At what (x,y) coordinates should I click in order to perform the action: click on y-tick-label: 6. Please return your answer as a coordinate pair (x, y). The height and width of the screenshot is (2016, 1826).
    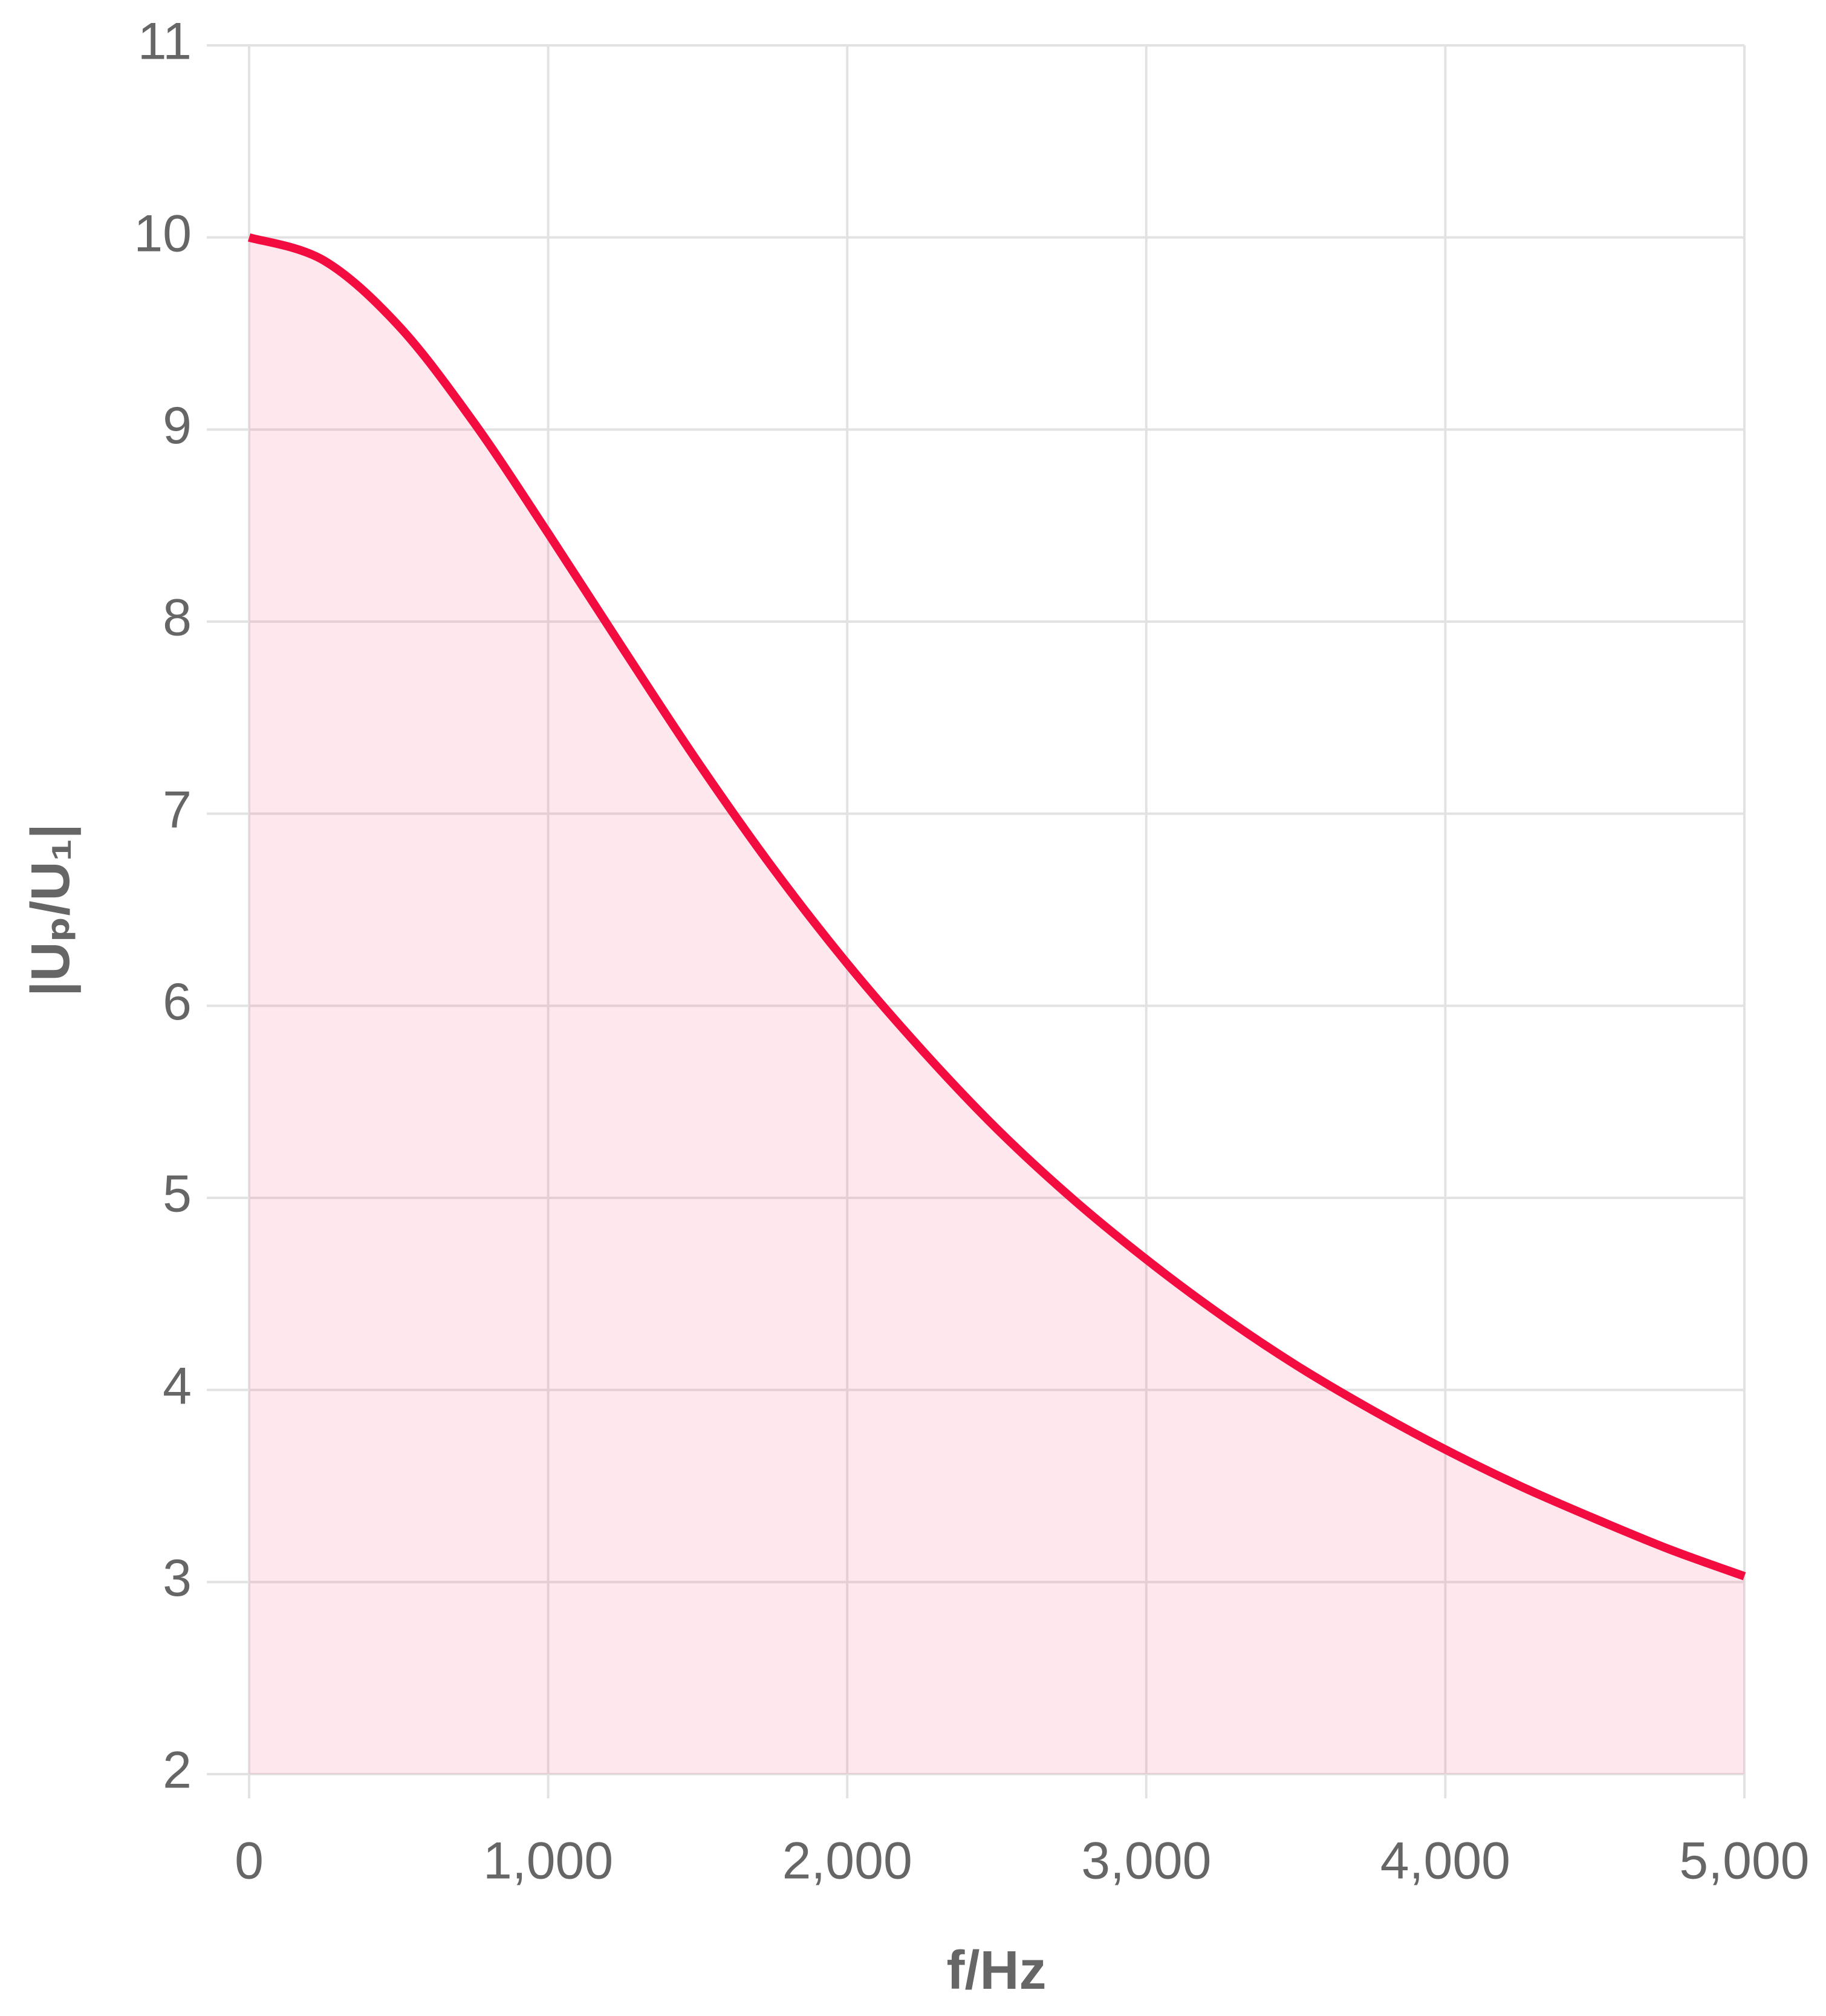
    Looking at the image, I should click on (177, 1002).